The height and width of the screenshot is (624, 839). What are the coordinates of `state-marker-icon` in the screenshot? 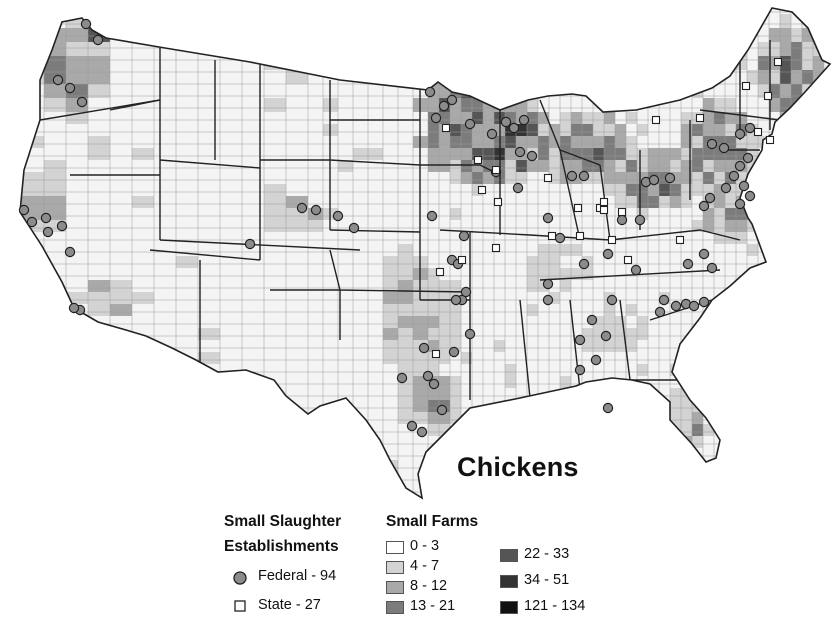 It's located at (240, 606).